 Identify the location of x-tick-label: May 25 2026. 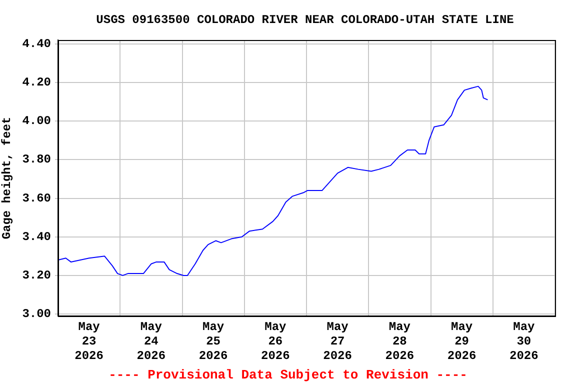
(213, 342).